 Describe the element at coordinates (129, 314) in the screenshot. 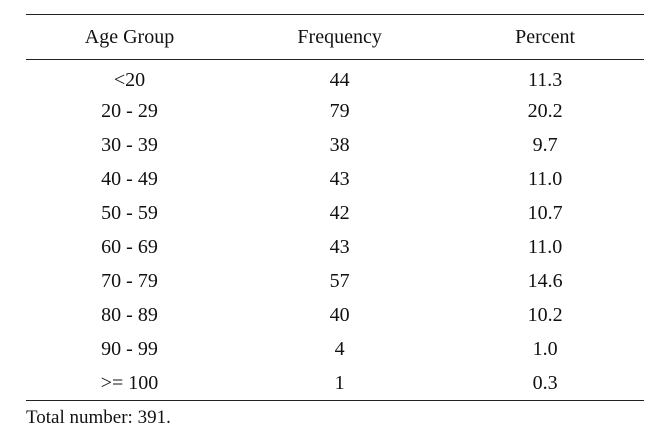

I see `age-group-cell: 80 - 89` at that location.